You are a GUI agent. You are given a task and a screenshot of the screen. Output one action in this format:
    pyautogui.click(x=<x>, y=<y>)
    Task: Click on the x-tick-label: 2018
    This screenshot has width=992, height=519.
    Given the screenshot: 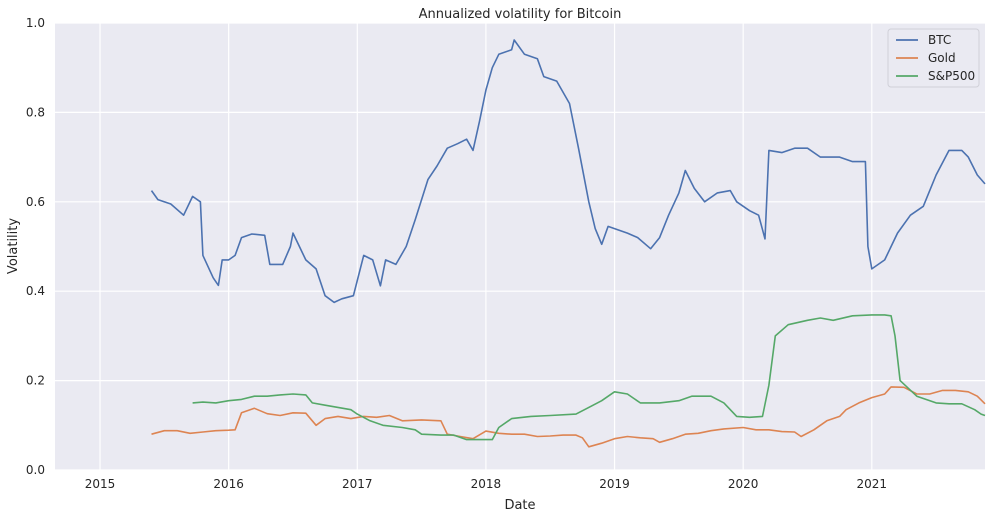 What is the action you would take?
    pyautogui.click(x=486, y=484)
    